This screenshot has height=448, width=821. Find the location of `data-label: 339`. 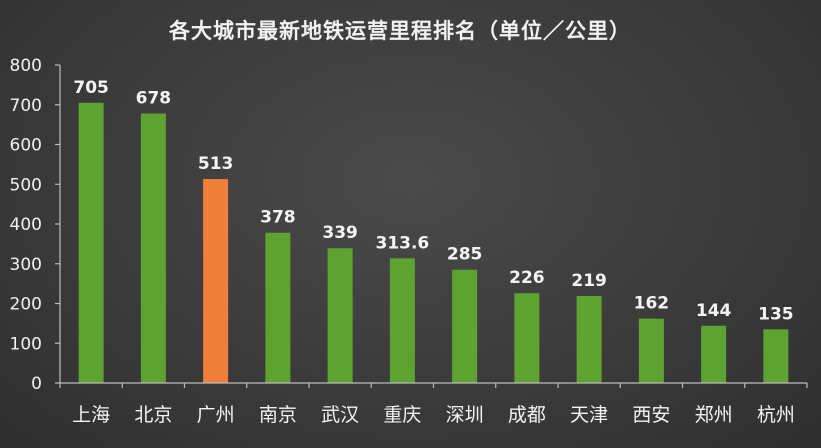

data-label: 339 is located at coordinates (340, 233).